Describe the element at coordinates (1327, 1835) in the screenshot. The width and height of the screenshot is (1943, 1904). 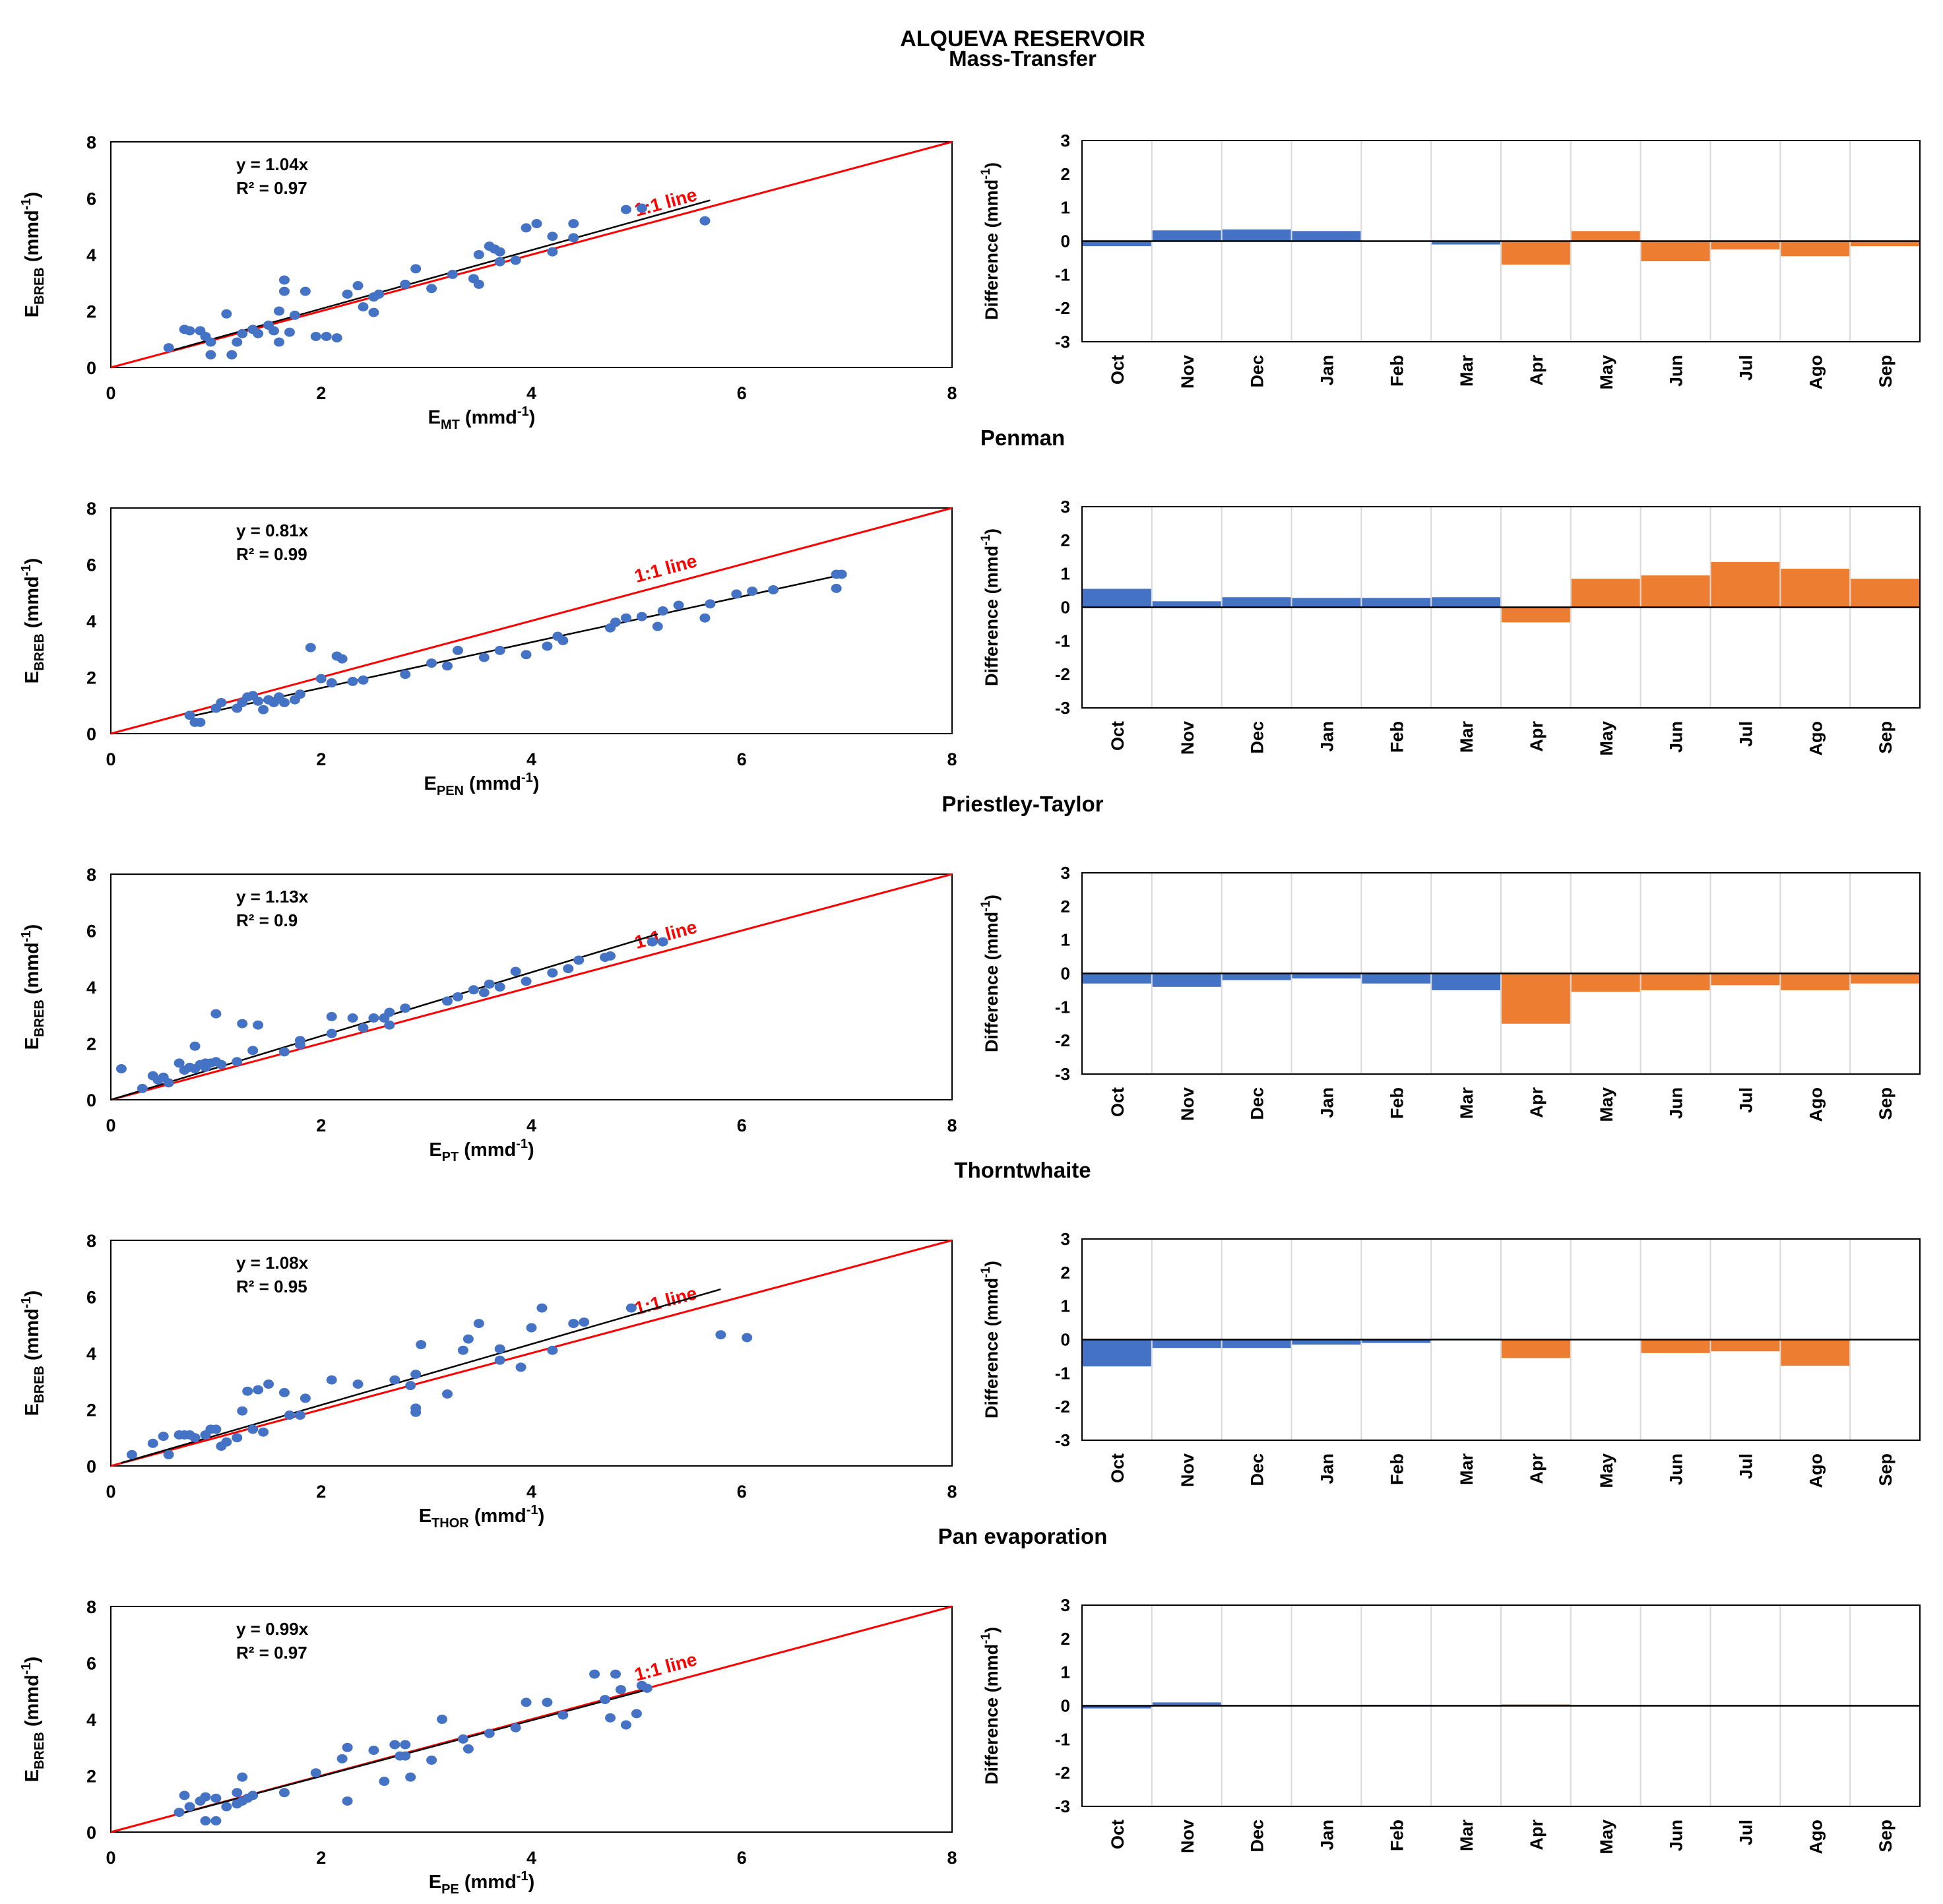
I see `category-label: Jan` at that location.